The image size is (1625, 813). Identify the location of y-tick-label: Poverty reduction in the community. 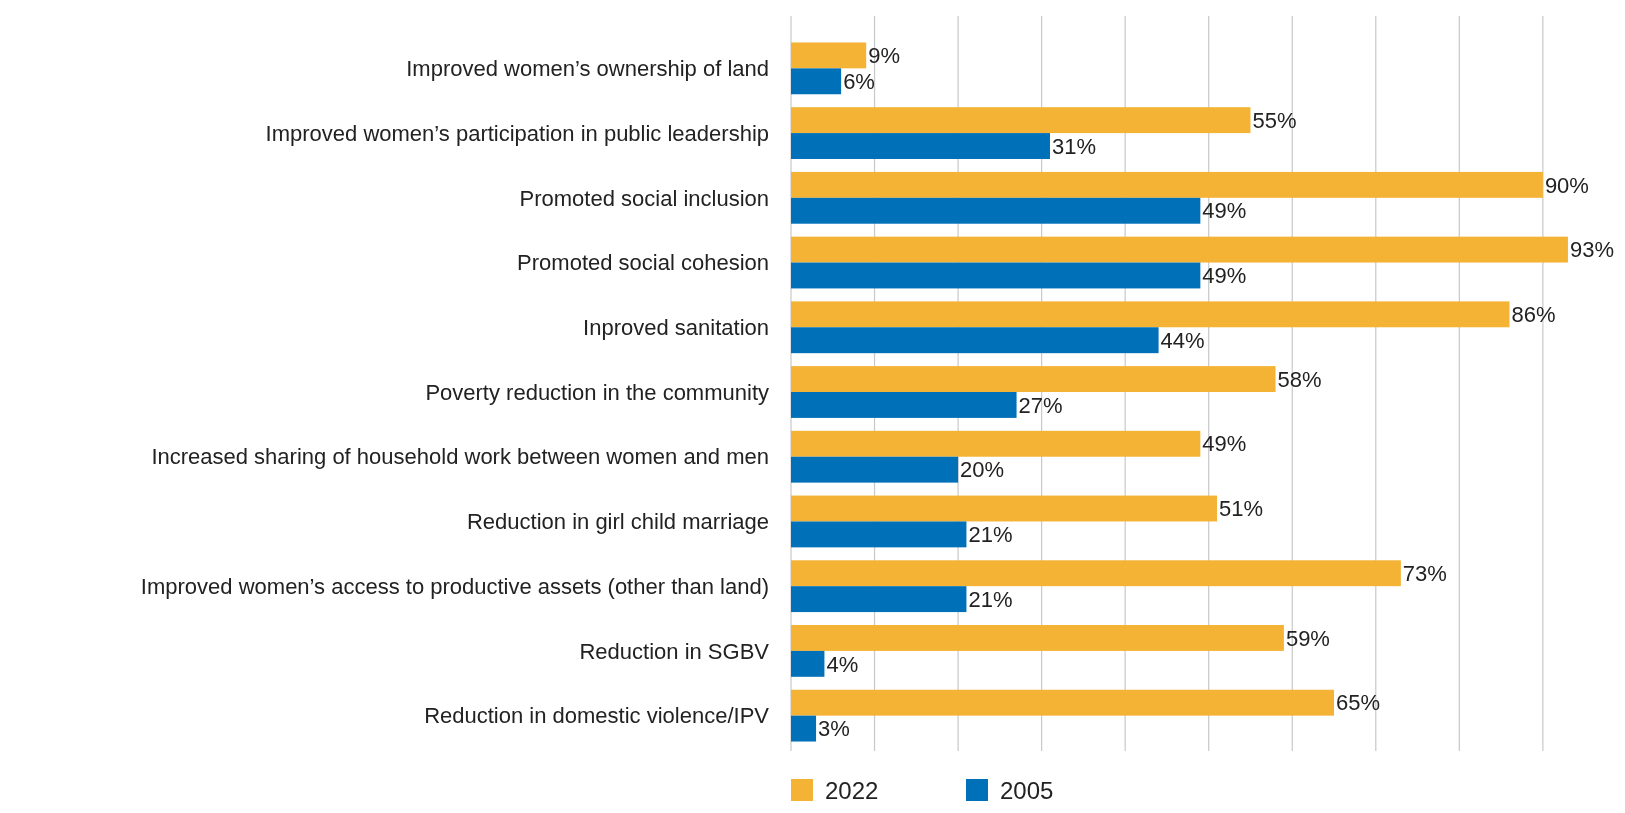
(597, 392).